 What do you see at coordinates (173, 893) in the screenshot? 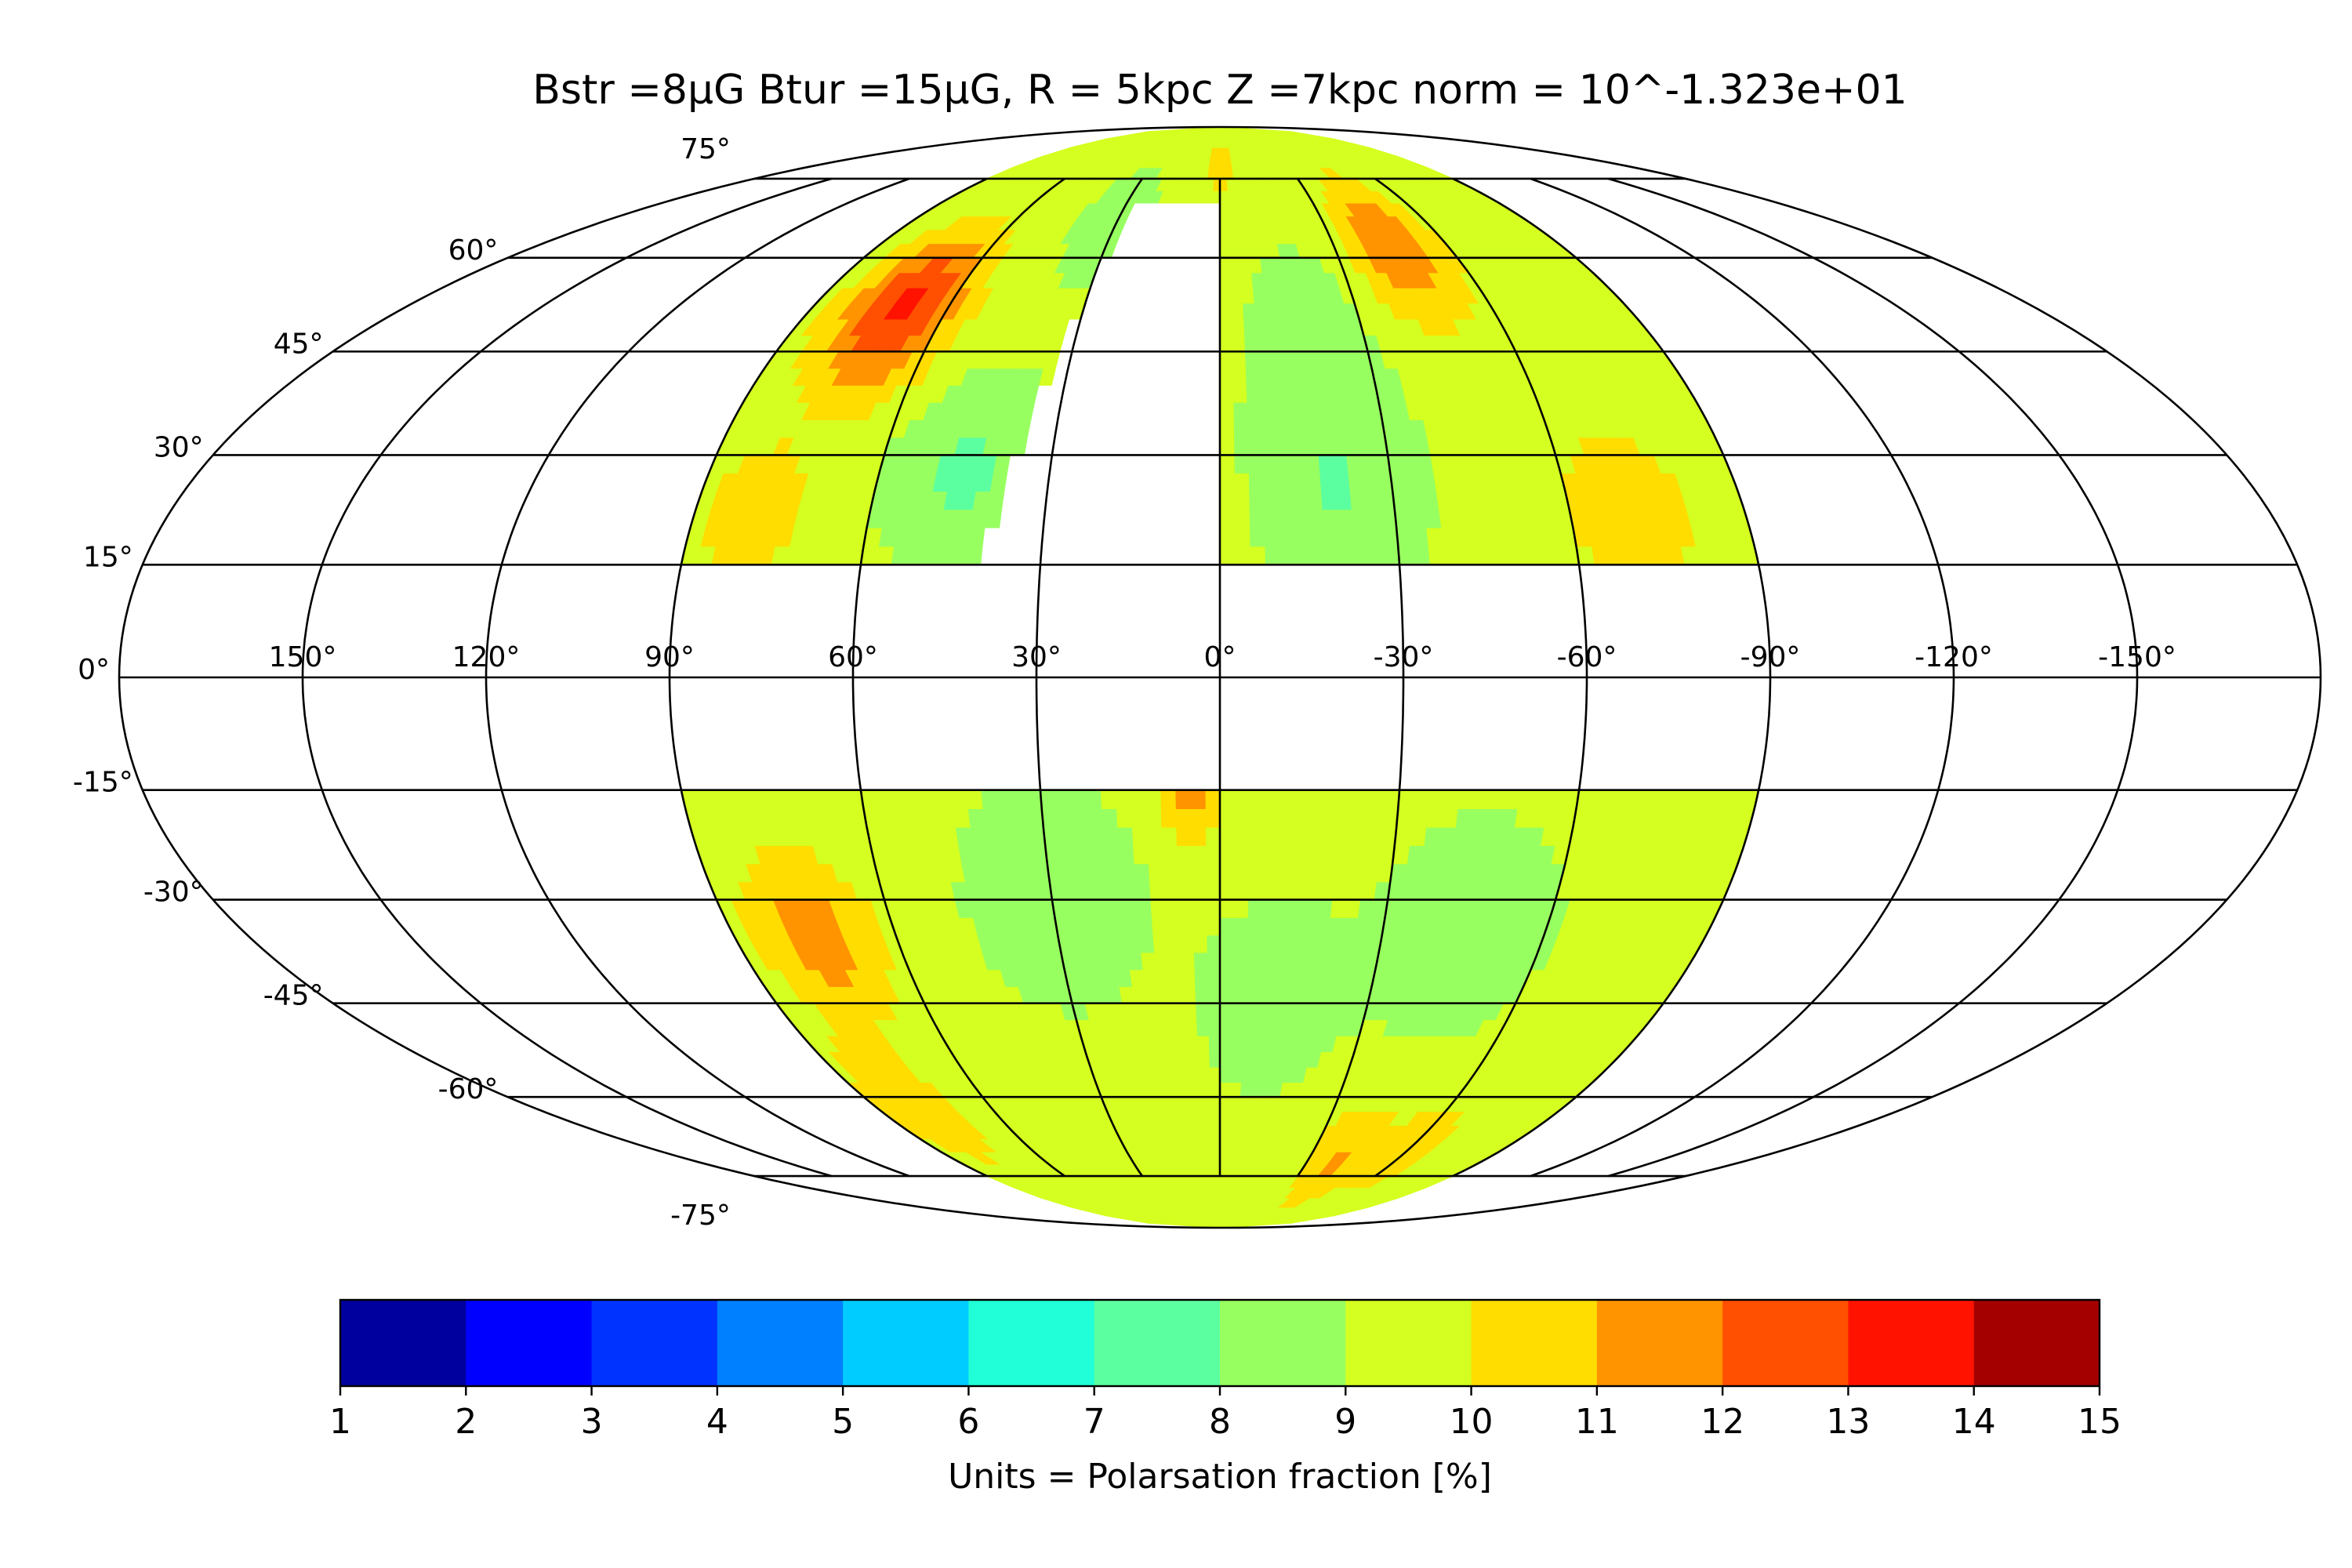
I see `latitude-tick-label: -30°` at bounding box center [173, 893].